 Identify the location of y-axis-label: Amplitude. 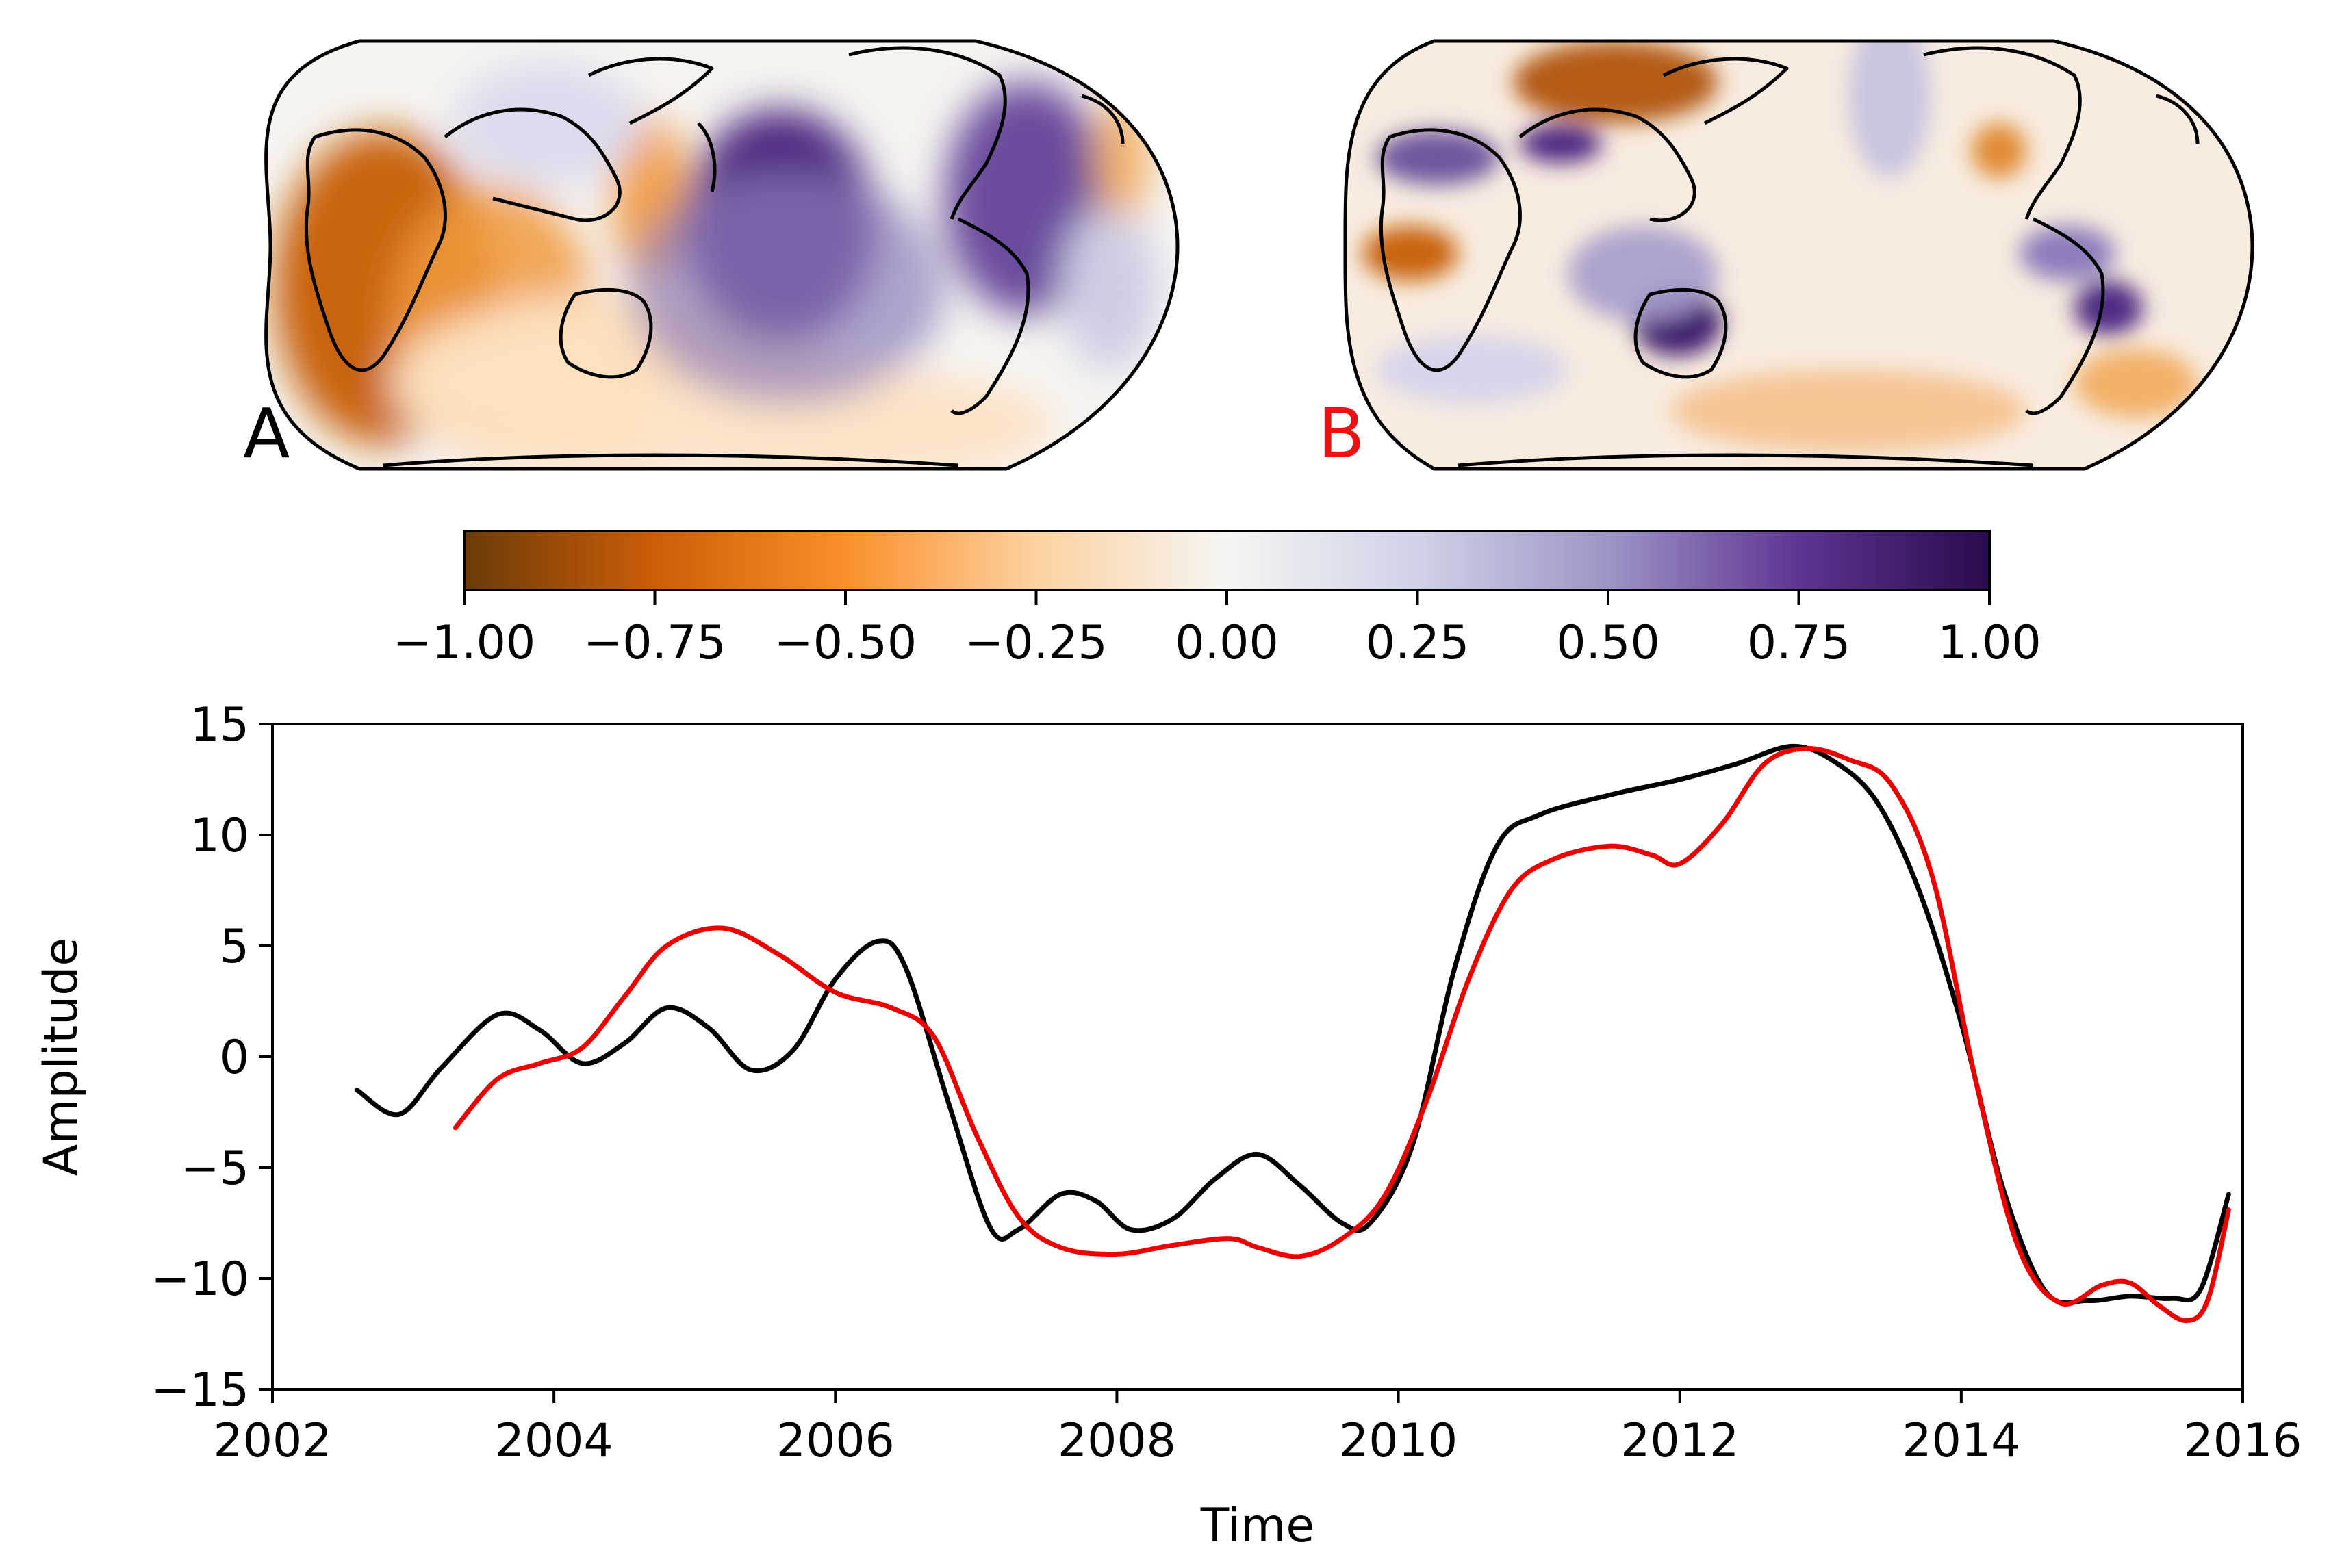
(61, 1057).